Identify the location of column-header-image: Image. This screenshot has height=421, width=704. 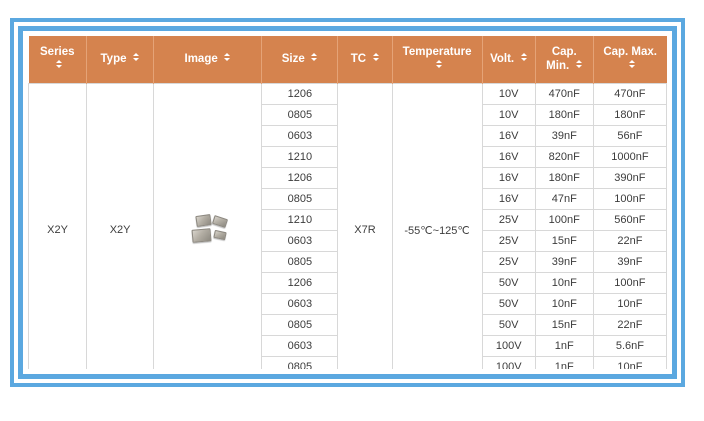
(208, 59).